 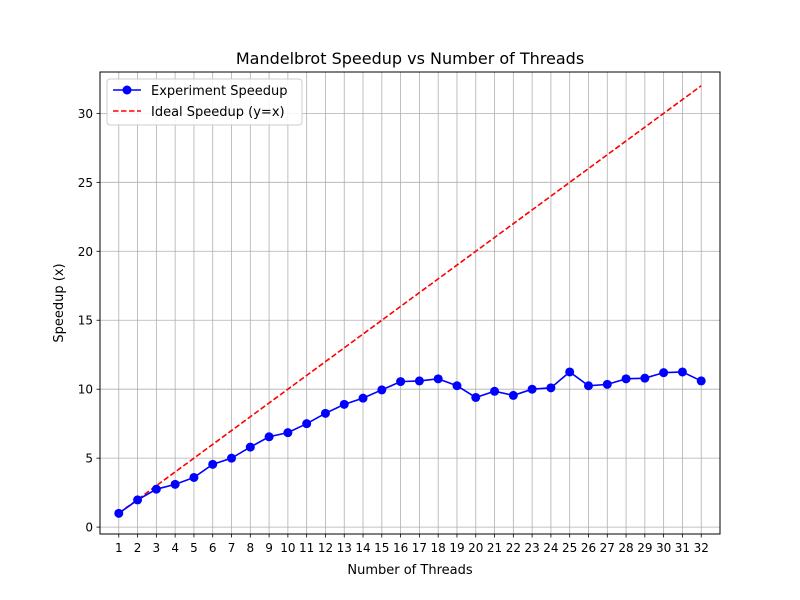 I want to click on x-tick-label: 14, so click(x=362, y=548).